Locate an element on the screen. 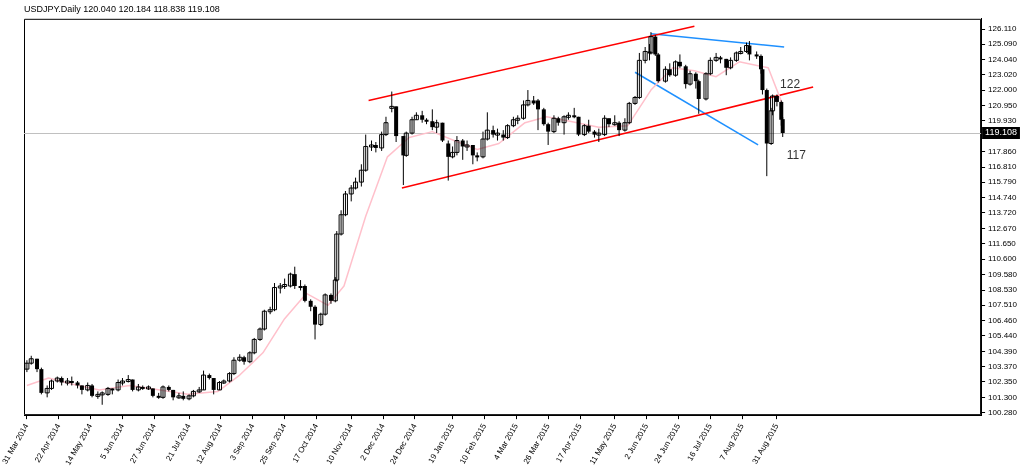 The image size is (1024, 472). y-tick-label: 123.020 is located at coordinates (1003, 75).